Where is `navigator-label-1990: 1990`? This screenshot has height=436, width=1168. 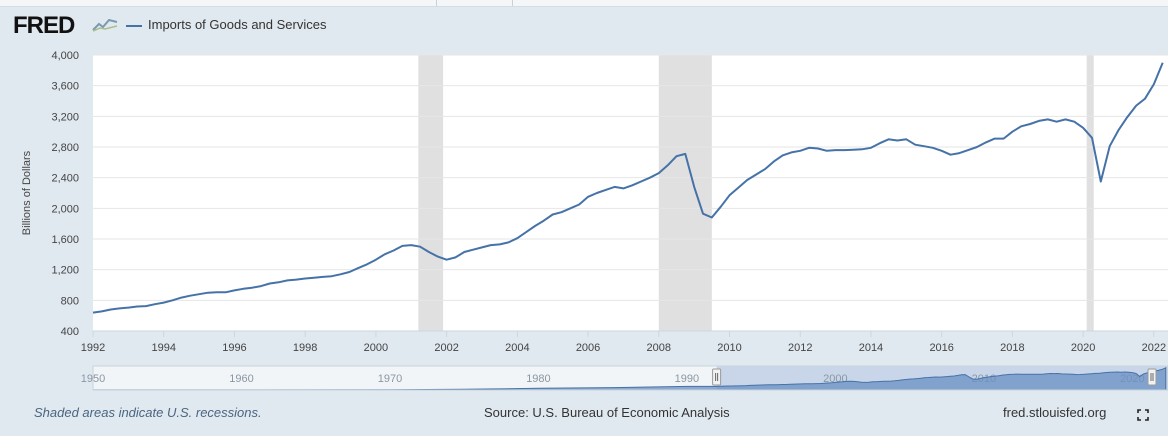
navigator-label-1990: 1990 is located at coordinates (687, 379).